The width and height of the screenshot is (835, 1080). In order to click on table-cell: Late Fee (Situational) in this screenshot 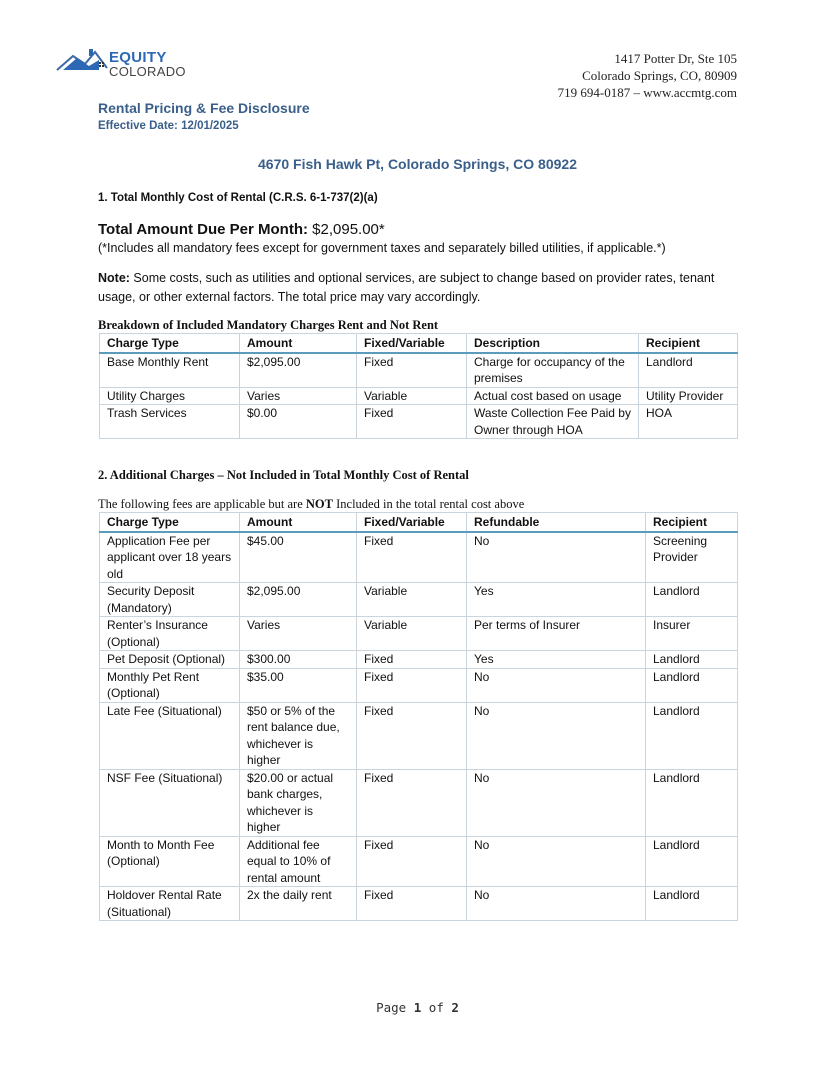, I will do `click(169, 735)`.